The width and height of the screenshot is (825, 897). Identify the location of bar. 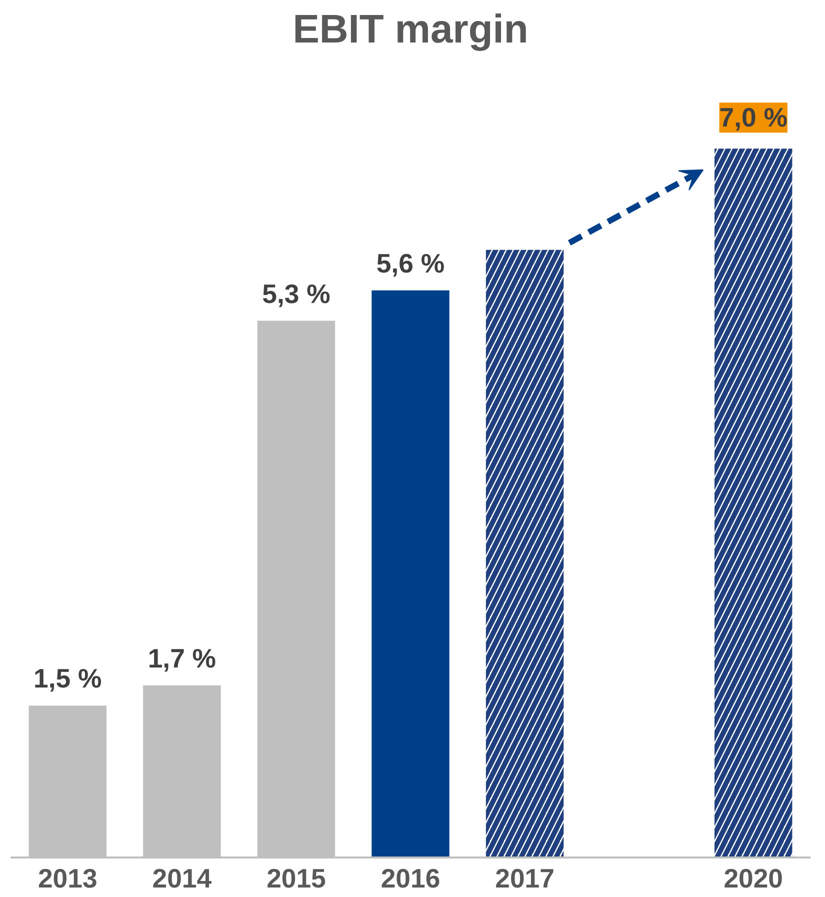
(411, 574).